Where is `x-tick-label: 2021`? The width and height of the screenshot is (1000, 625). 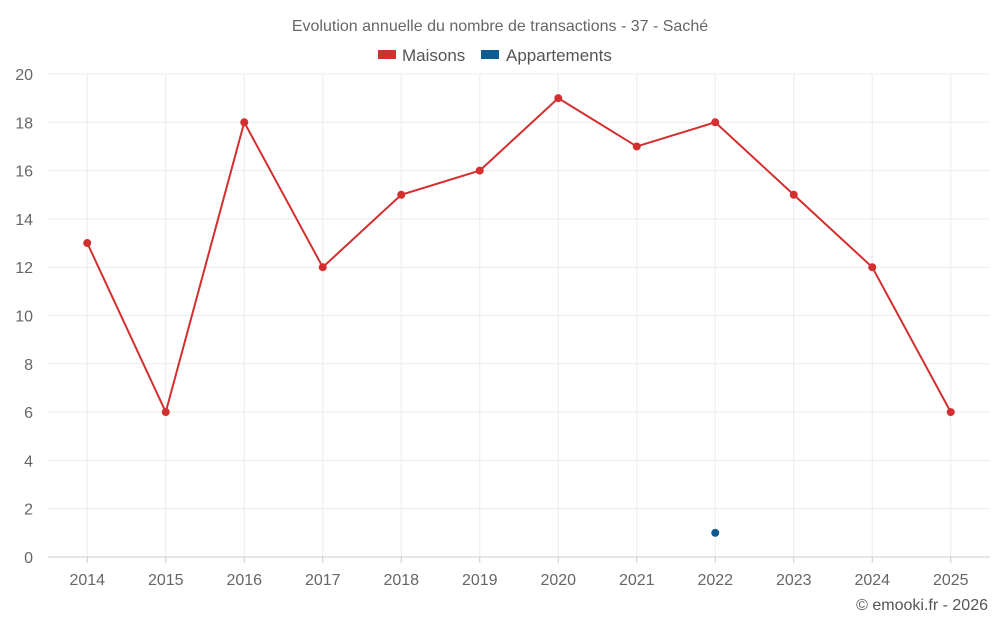
x-tick-label: 2021 is located at coordinates (637, 580).